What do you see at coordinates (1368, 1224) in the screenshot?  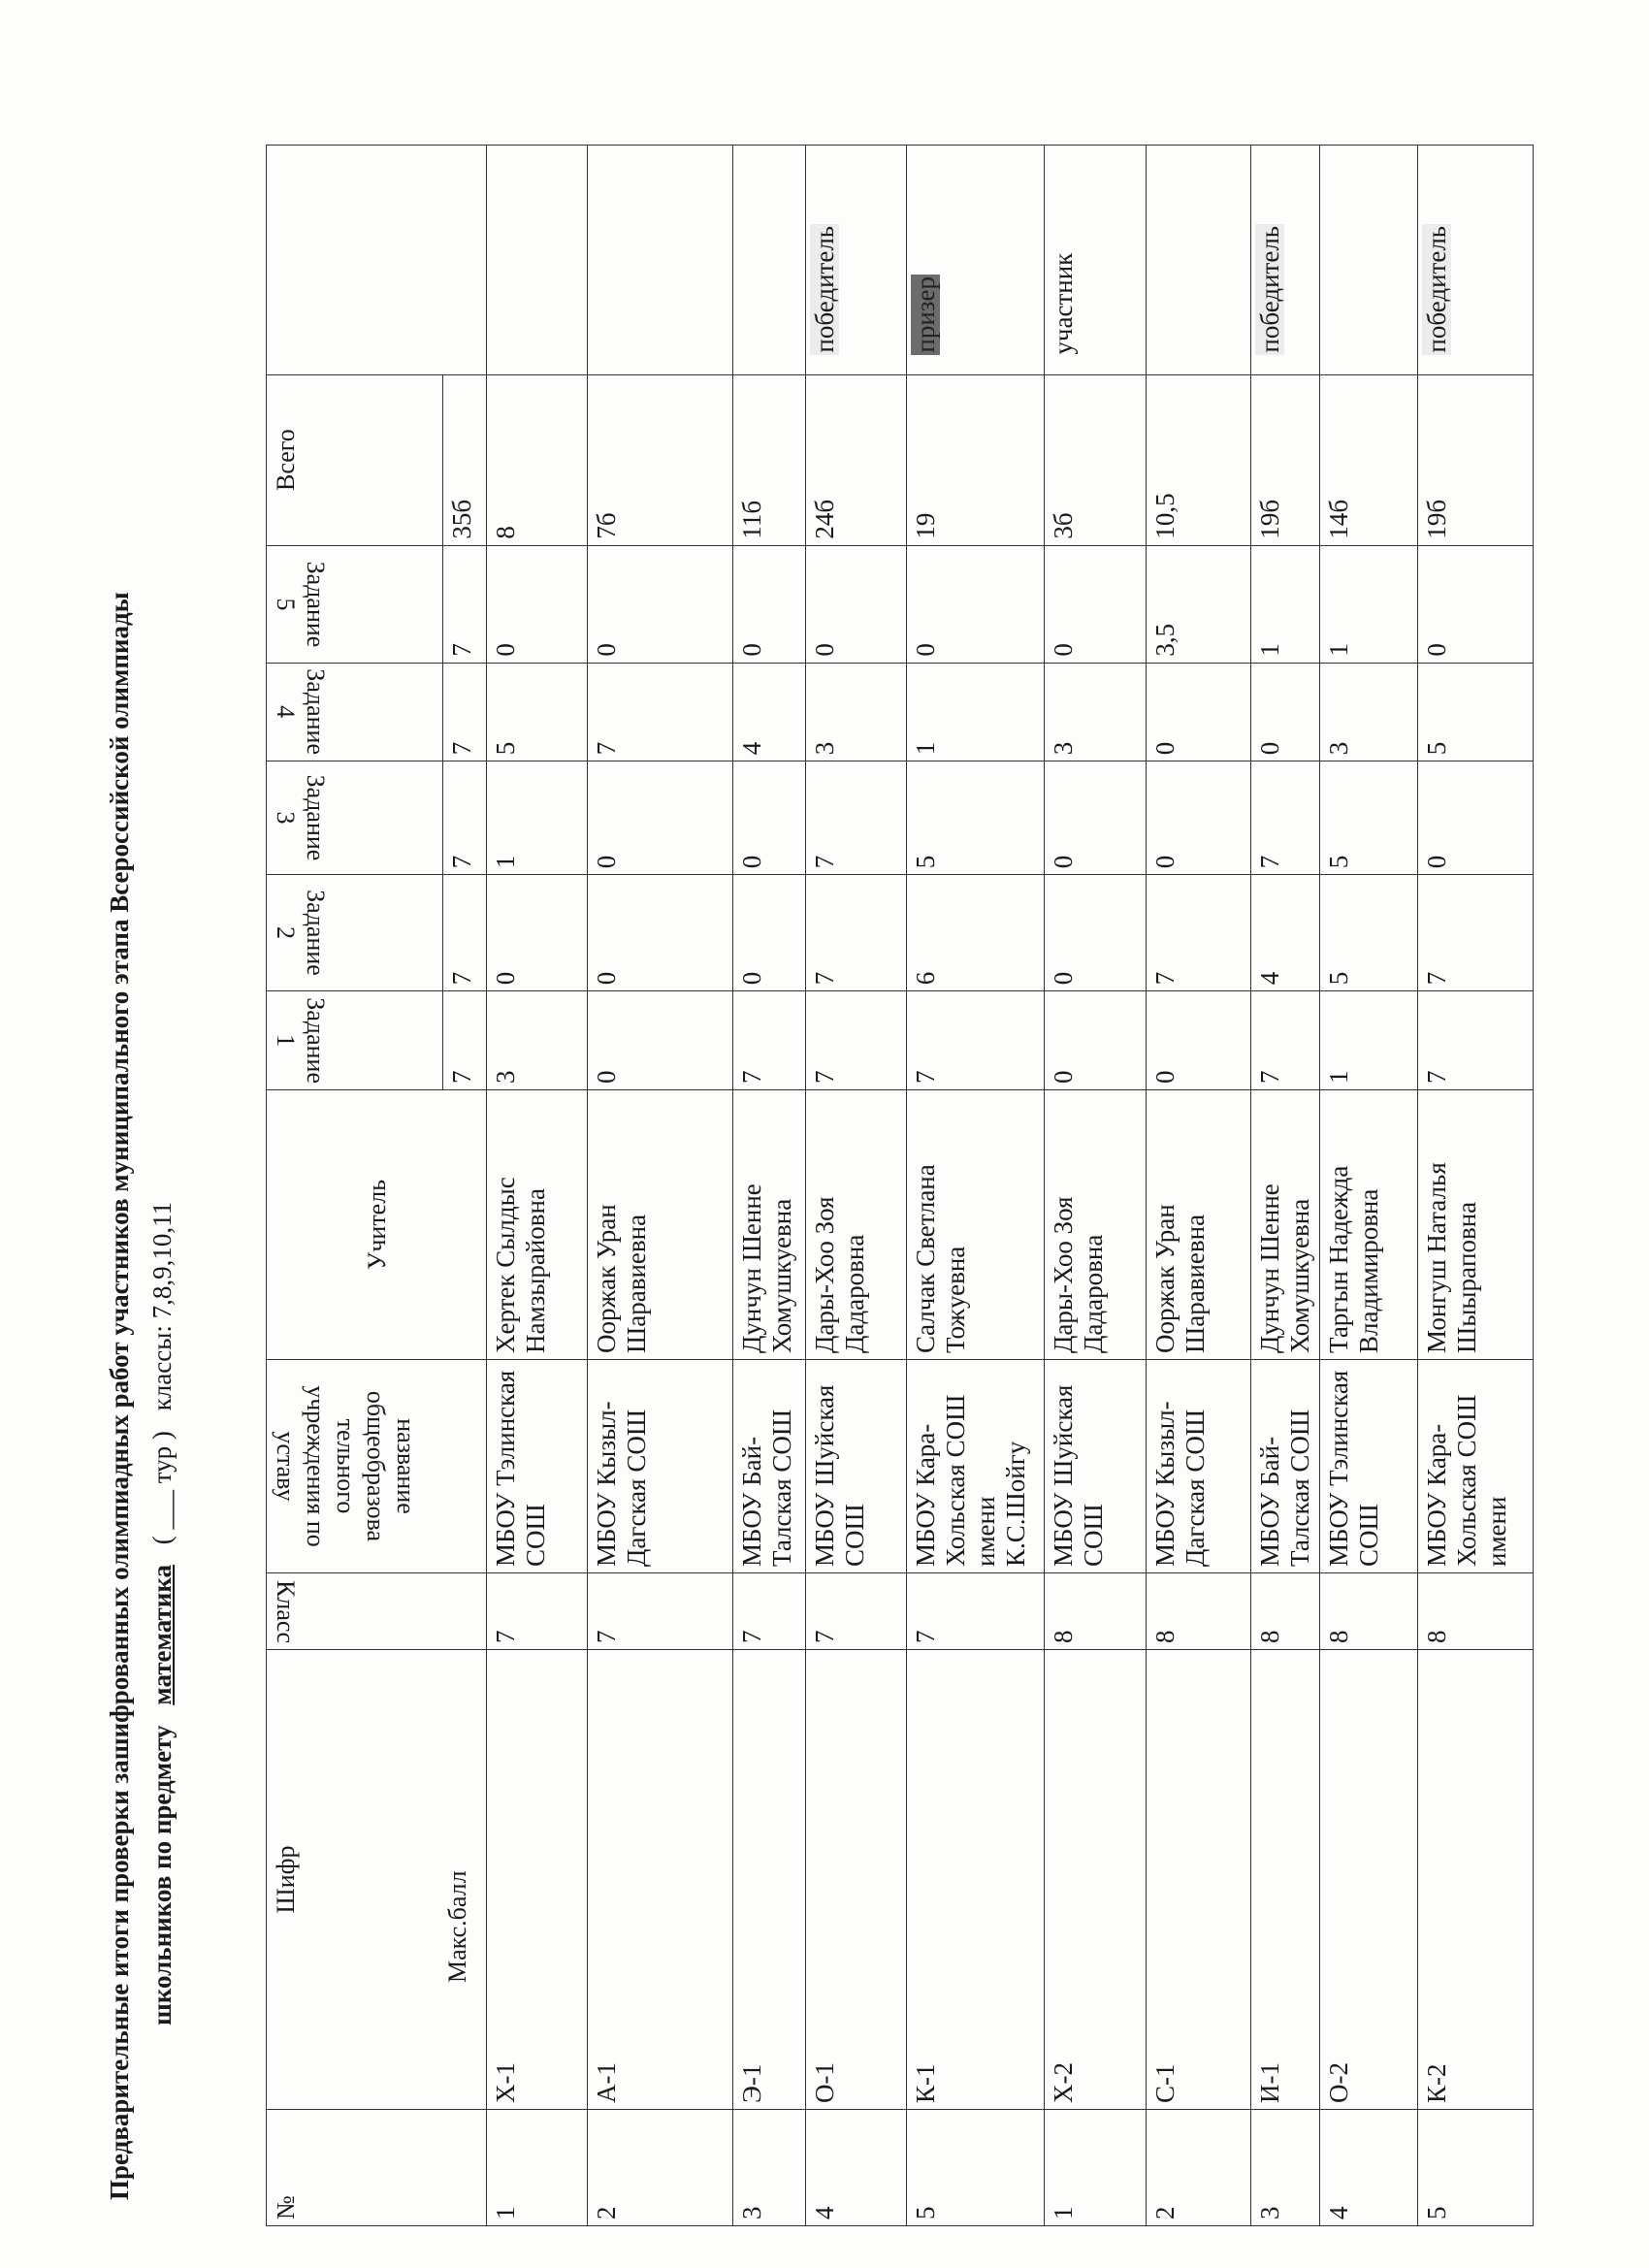 I see `teacher-cell: Таргын Надежда Владимировна` at bounding box center [1368, 1224].